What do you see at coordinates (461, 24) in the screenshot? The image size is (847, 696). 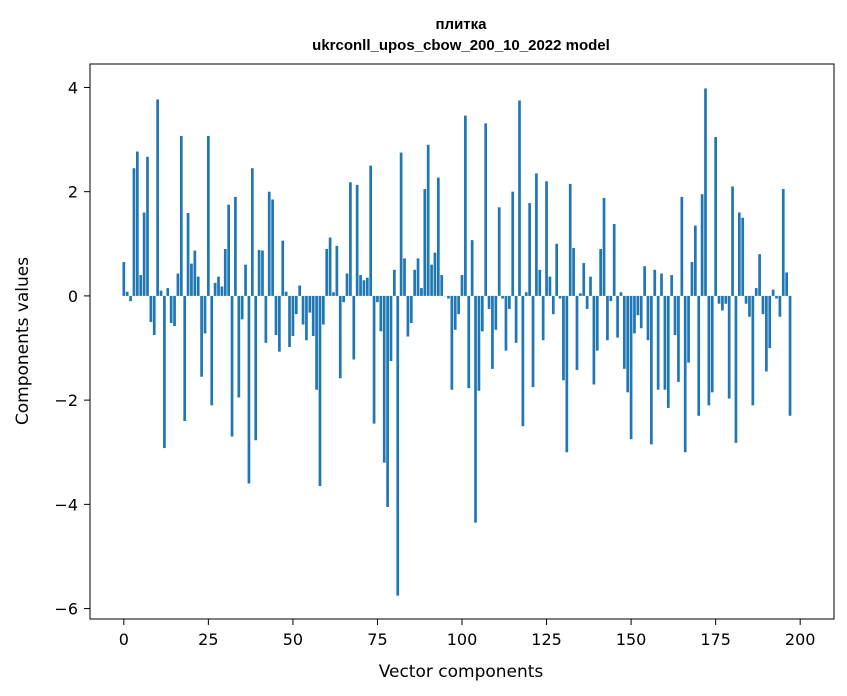 I see `chart-title: плитка` at bounding box center [461, 24].